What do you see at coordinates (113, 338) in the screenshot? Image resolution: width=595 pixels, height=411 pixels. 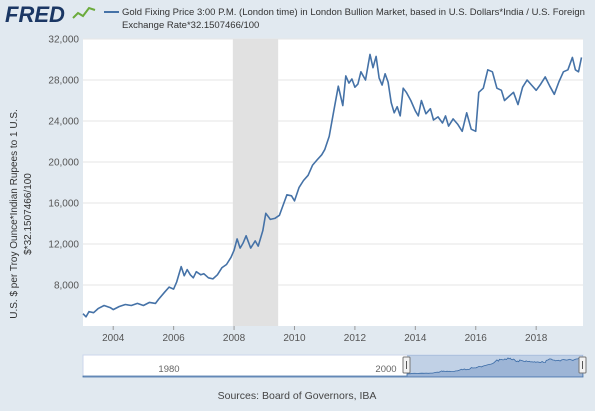 I see `x-tick-label-0: 2004` at bounding box center [113, 338].